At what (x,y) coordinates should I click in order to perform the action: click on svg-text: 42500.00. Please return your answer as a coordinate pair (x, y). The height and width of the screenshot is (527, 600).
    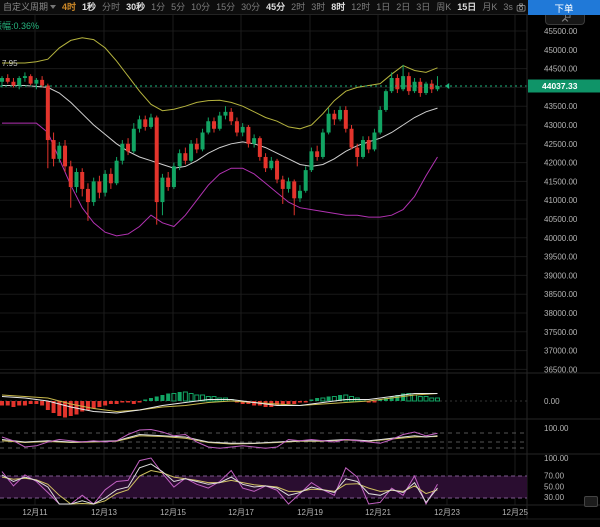
    Looking at the image, I should click on (561, 144).